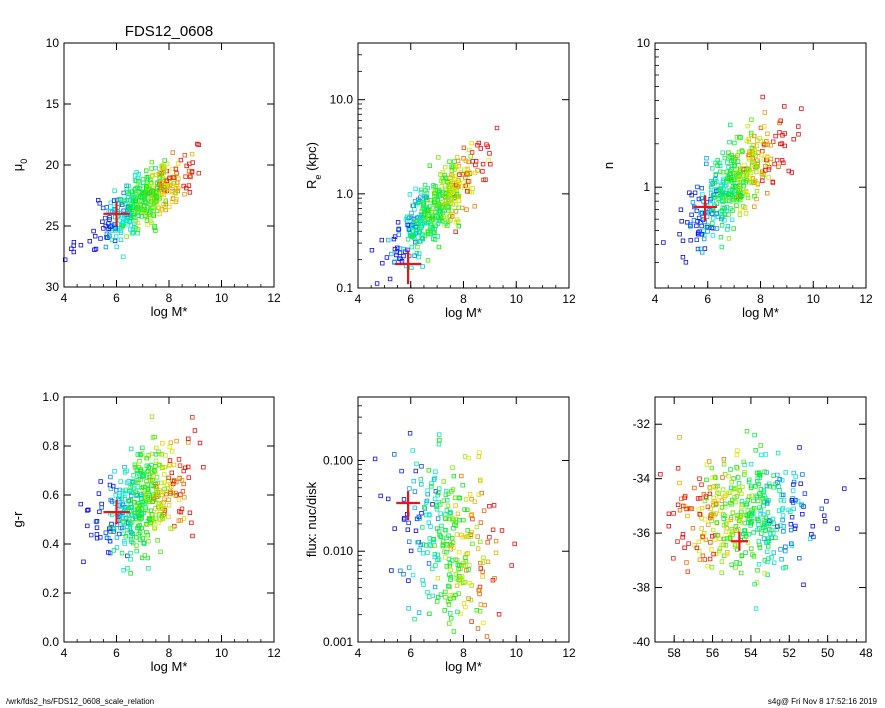 Image resolution: width=885 pixels, height=708 pixels. What do you see at coordinates (608, 165) in the screenshot?
I see `y-axis-label: n` at bounding box center [608, 165].